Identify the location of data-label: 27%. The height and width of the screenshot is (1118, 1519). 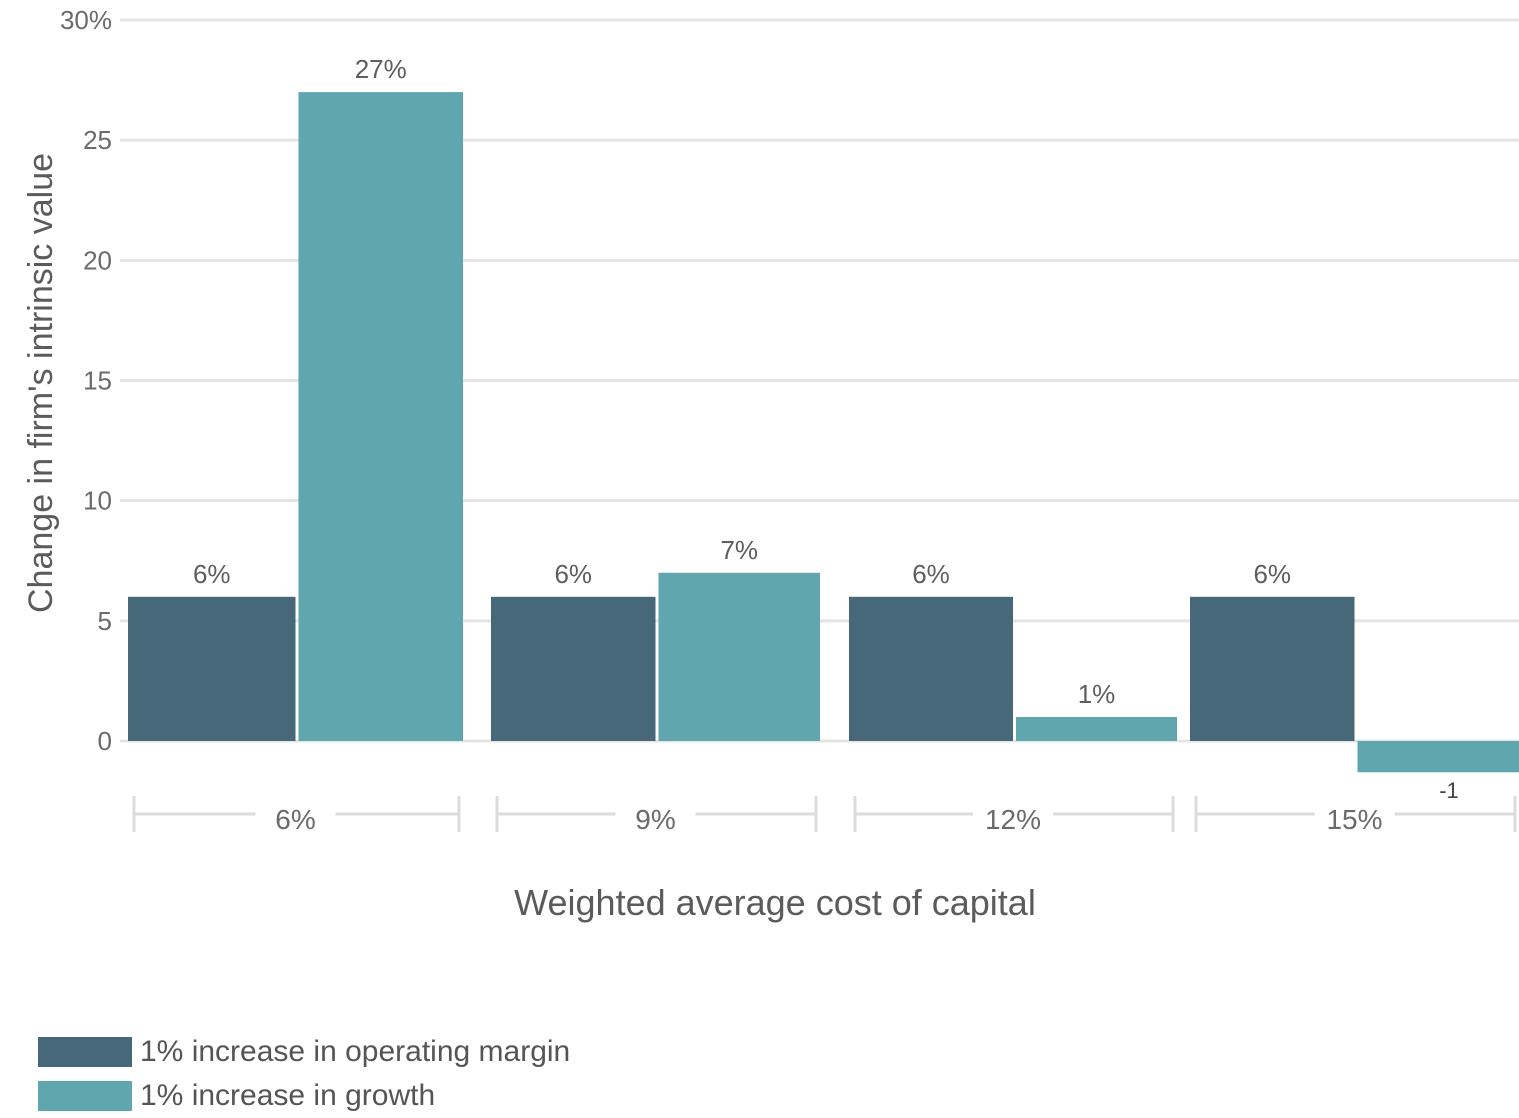
(381, 69).